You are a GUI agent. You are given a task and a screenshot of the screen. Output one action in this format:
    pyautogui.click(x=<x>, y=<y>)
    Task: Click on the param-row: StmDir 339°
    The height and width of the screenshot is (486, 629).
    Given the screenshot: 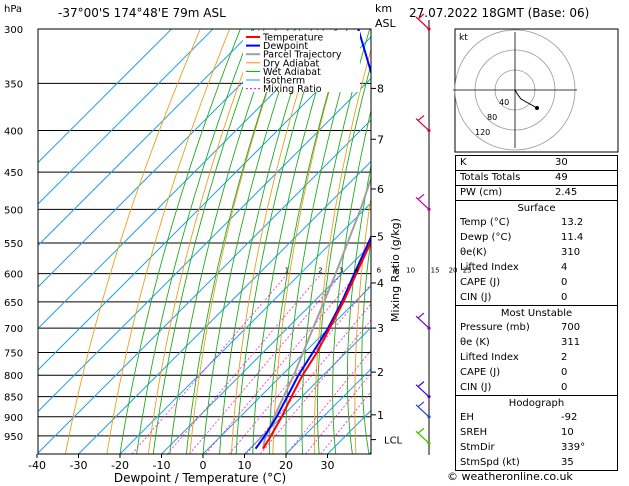 What is the action you would take?
    pyautogui.click(x=536, y=447)
    